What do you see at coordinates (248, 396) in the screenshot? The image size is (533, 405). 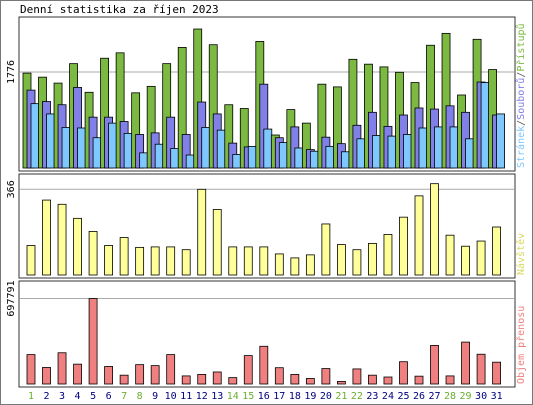 I see `x-tick-label-15: 15` at bounding box center [248, 396].